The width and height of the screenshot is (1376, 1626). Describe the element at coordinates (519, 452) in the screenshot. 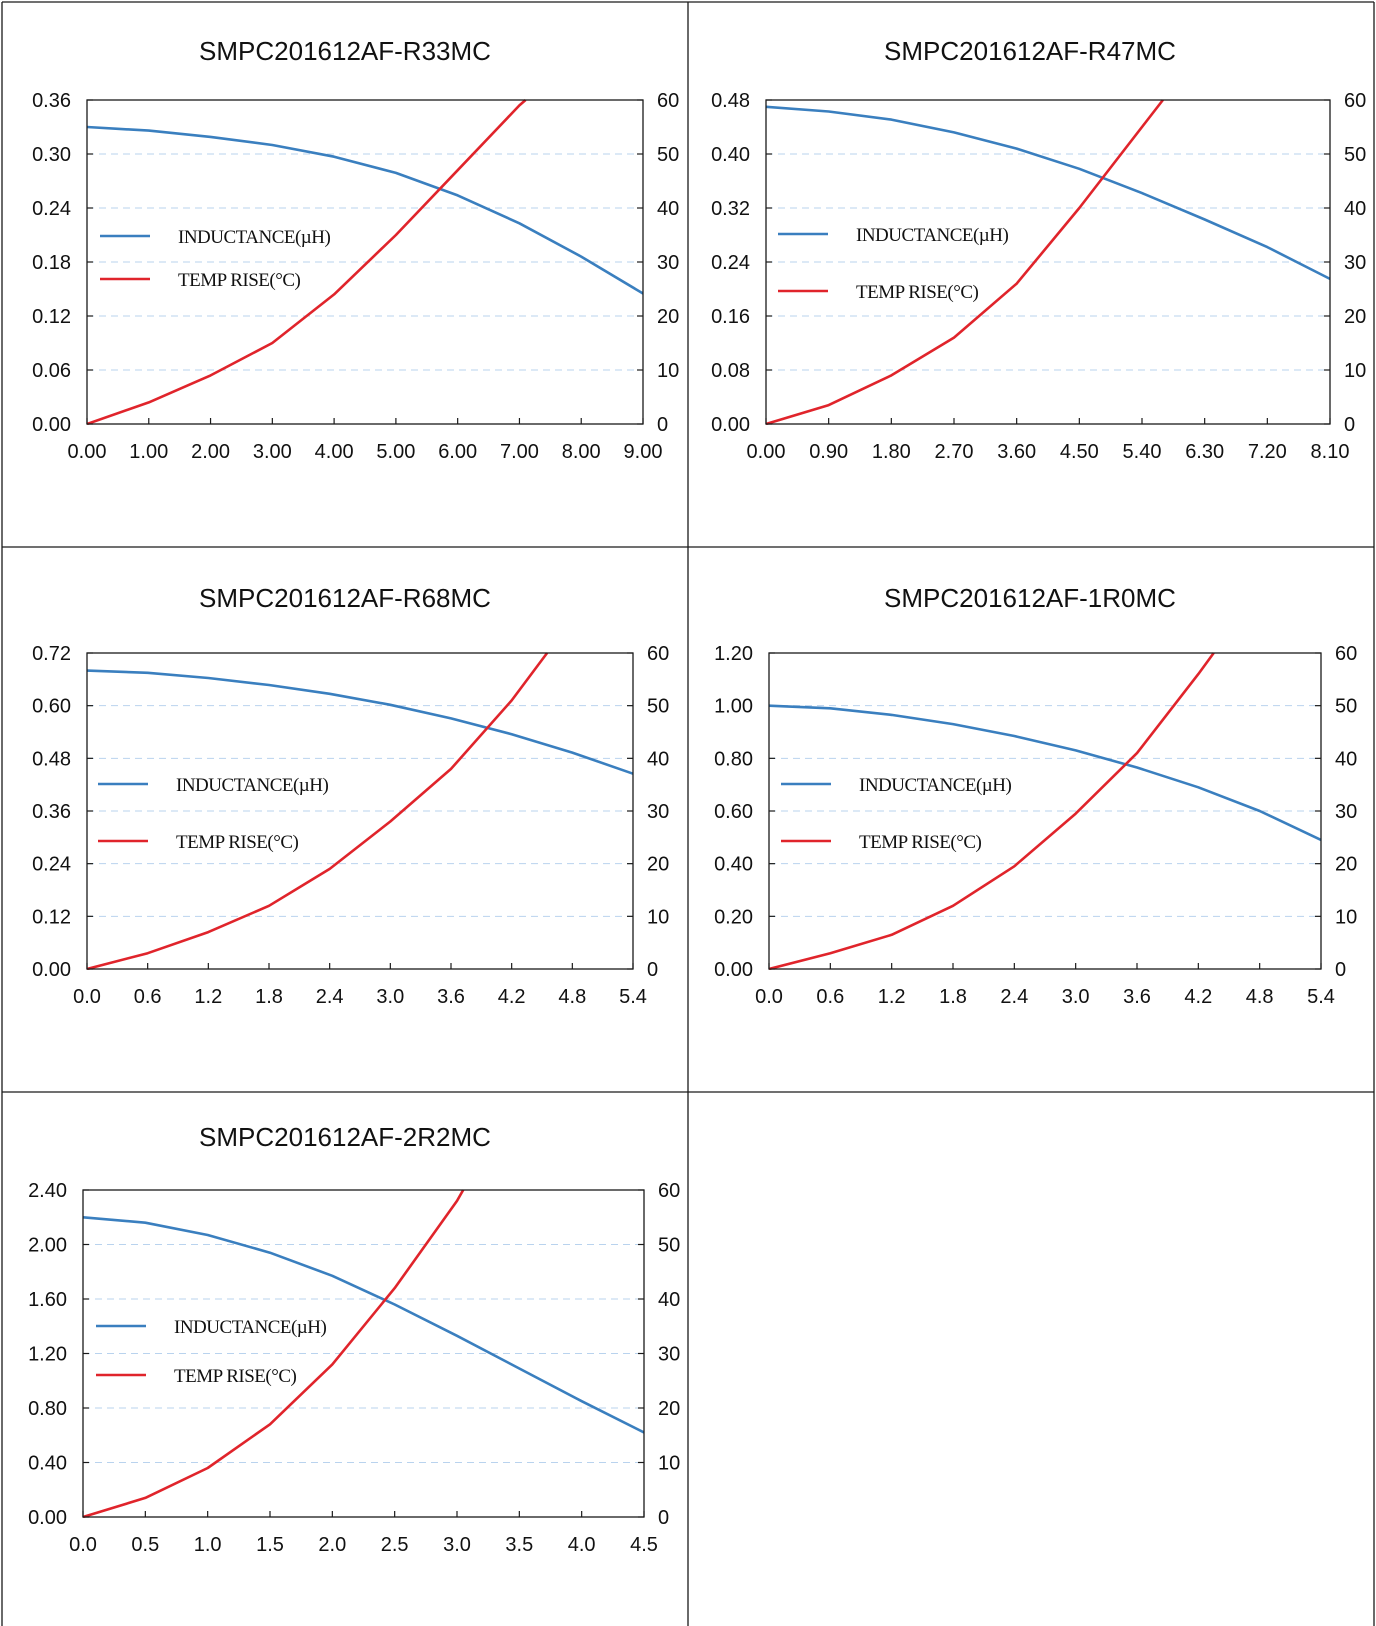

I see `x-tick-label: 7.00` at that location.